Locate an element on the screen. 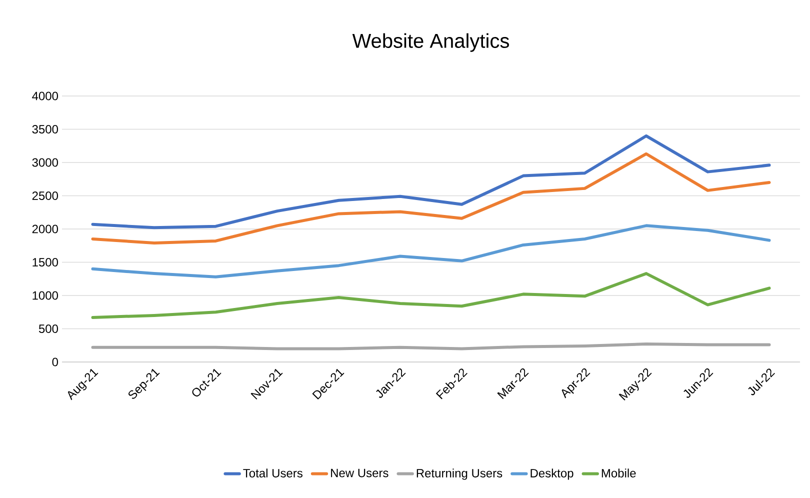 The image size is (810, 498). chart-title: Website Analytics is located at coordinates (430, 42).